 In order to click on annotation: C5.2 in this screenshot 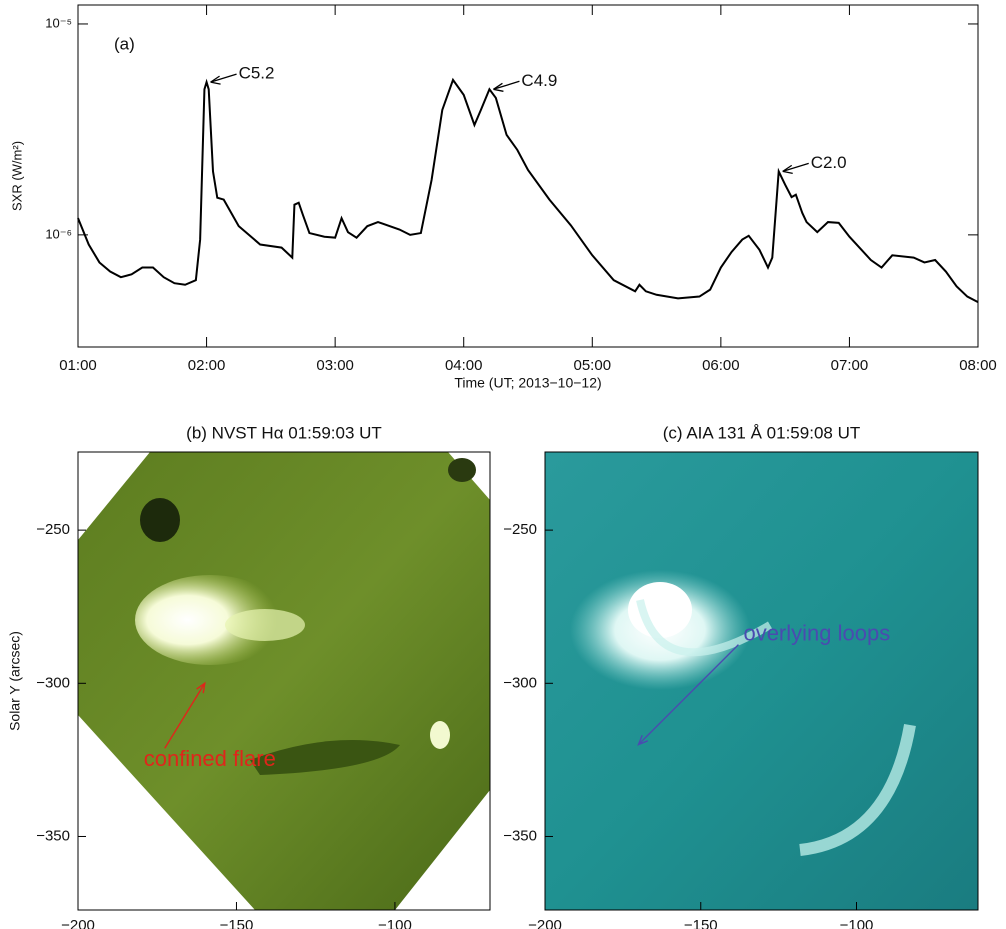, I will do `click(257, 73)`.